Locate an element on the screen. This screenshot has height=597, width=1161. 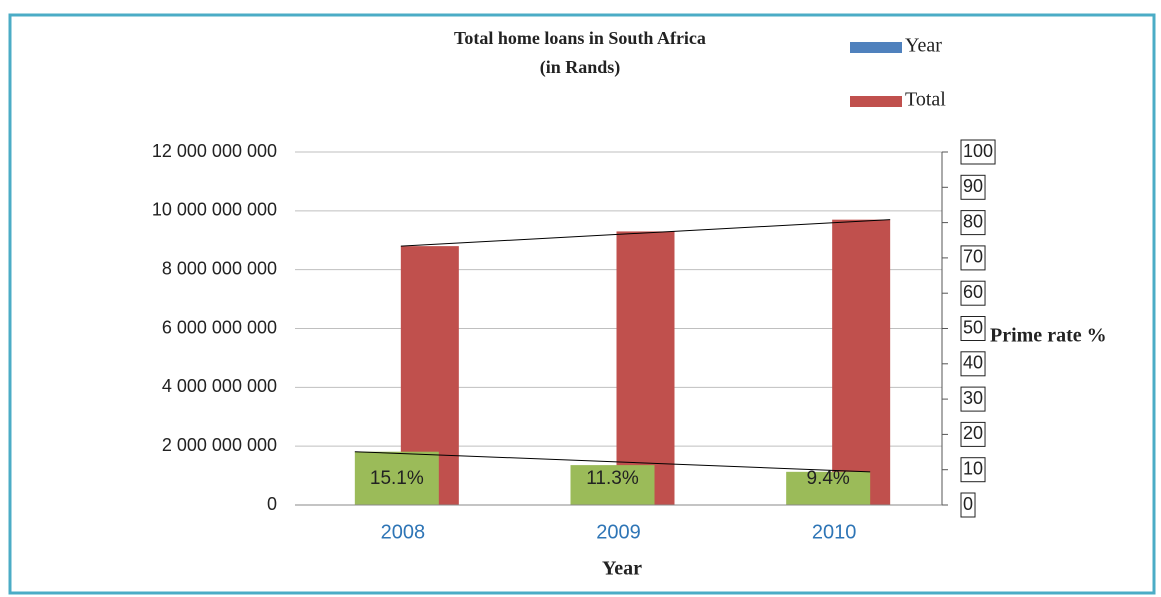
y2-tick-label: 80 is located at coordinates (973, 221).